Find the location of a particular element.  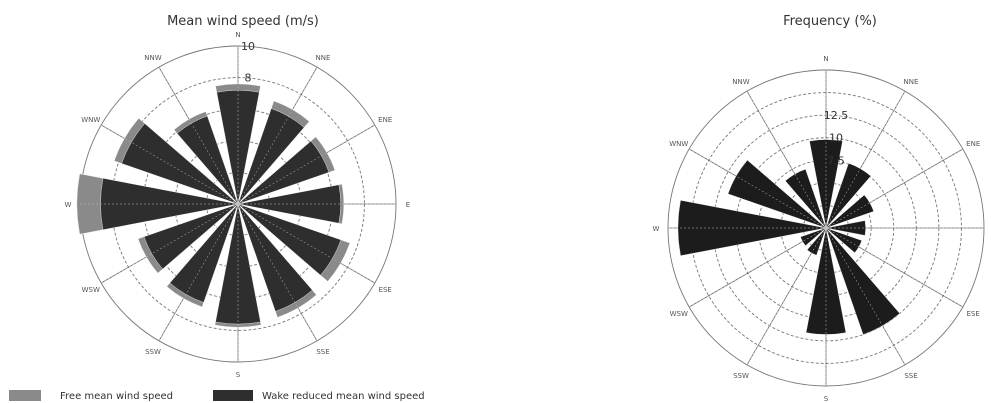

radial-tick-labels: 7.5 10 12.5 is located at coordinates (836, 138).